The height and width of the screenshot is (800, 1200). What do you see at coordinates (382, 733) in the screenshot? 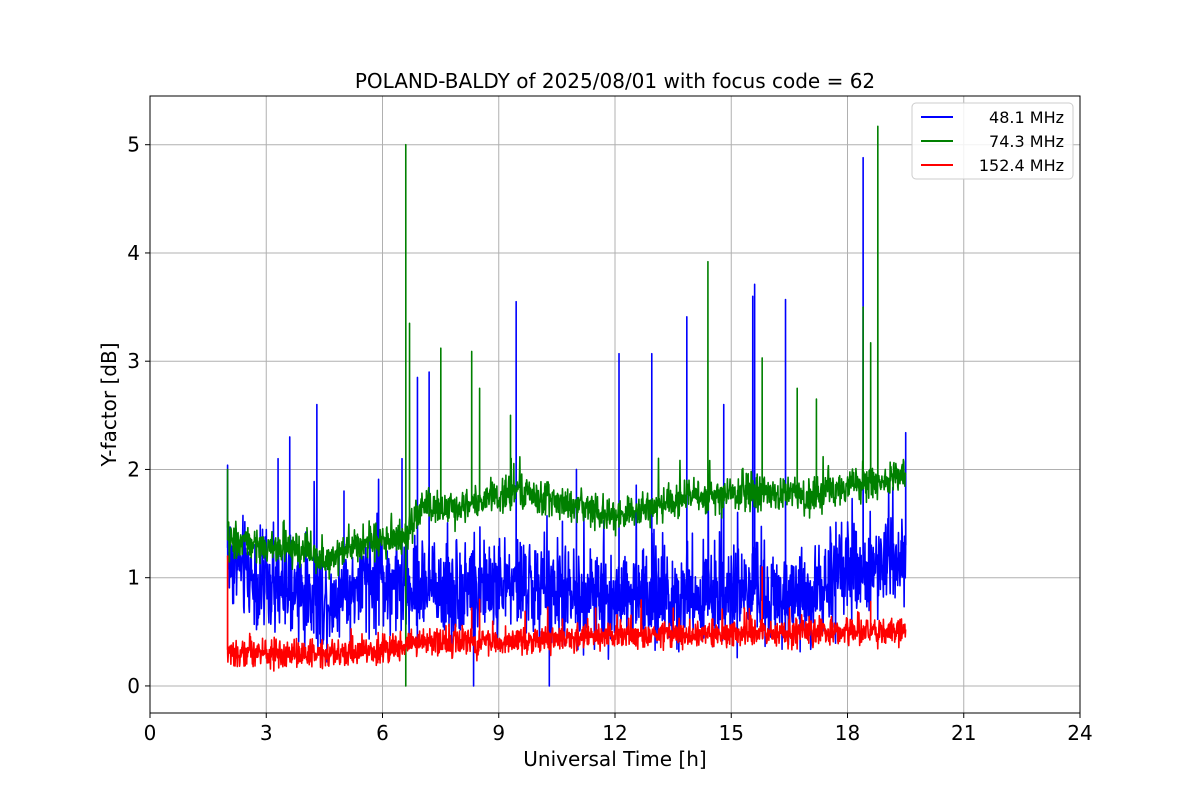
I see `x-tick-label: 6` at bounding box center [382, 733].